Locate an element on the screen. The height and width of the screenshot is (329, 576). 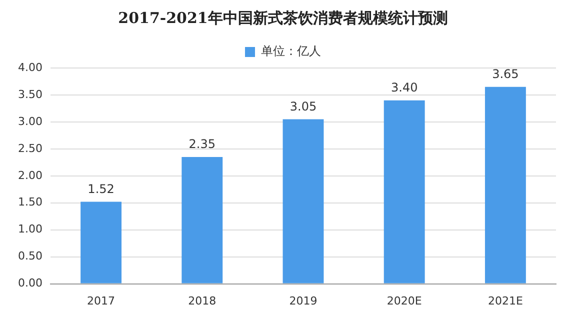
chart-title: 2017-2021年中国新式茶饮消费者规模统计预测 is located at coordinates (283, 17).